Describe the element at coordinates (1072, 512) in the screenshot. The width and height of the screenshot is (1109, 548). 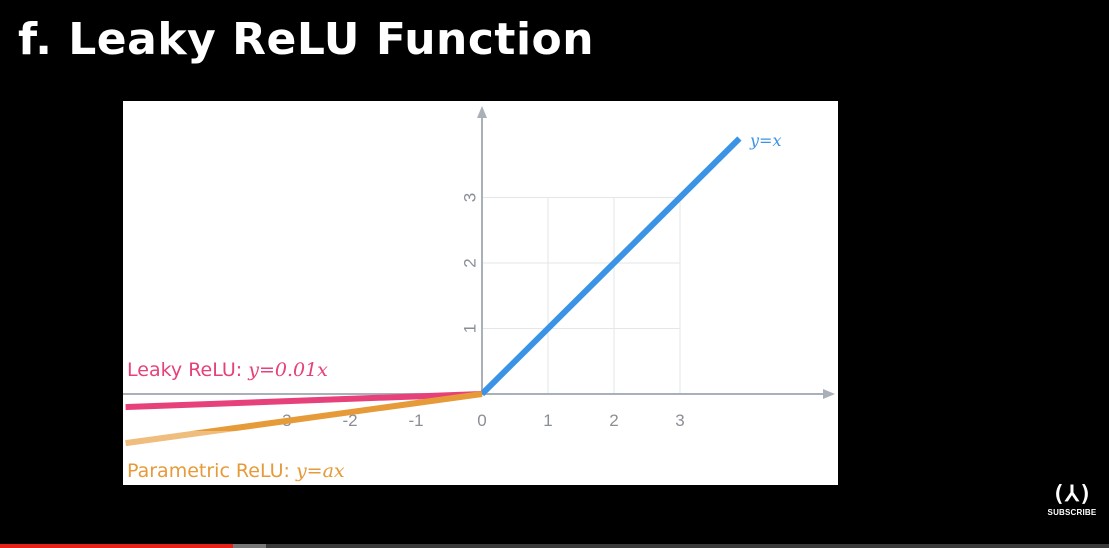
I see `subscribe-label: SUBSCRIBE` at that location.